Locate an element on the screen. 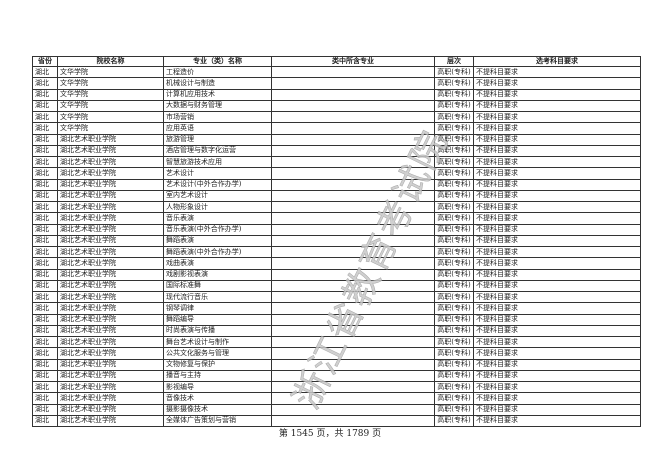  cell-major: 工程造价 is located at coordinates (217, 72).